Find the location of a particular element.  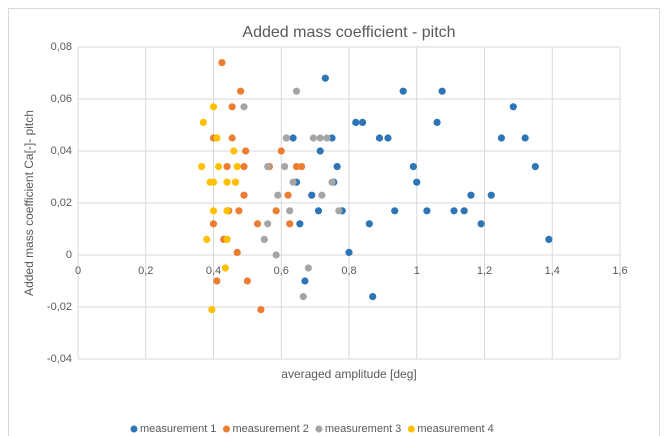

x-tick-label: 1 is located at coordinates (417, 271).